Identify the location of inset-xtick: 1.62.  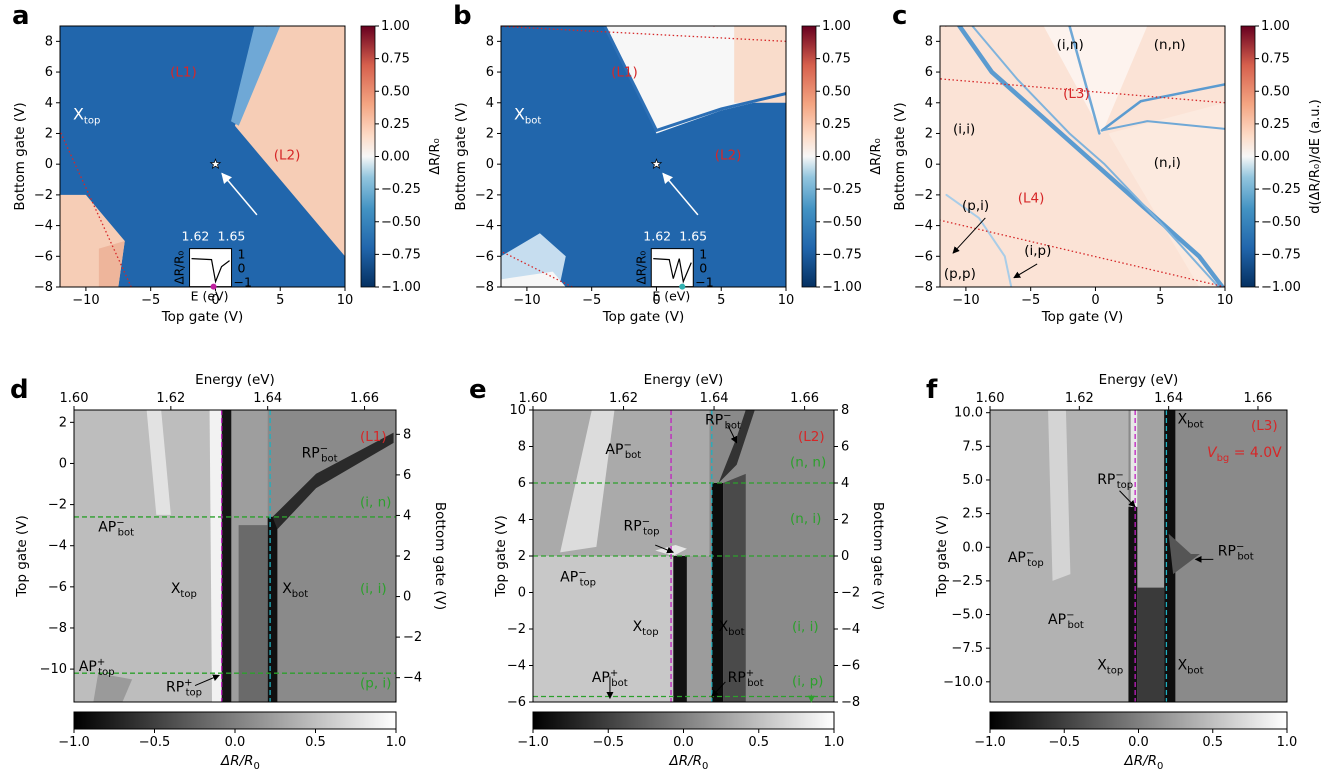
(196, 236).